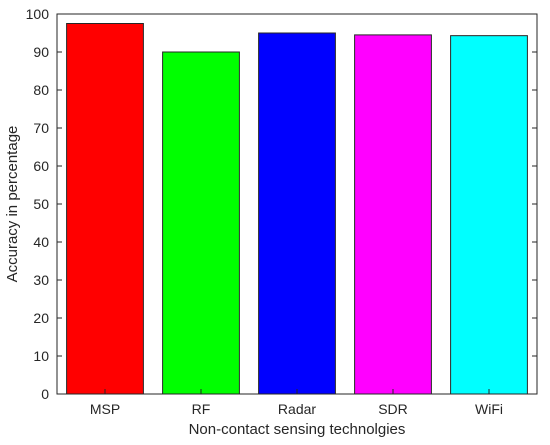 The height and width of the screenshot is (445, 550). What do you see at coordinates (41, 52) in the screenshot?
I see `y-tick-label: 90` at bounding box center [41, 52].